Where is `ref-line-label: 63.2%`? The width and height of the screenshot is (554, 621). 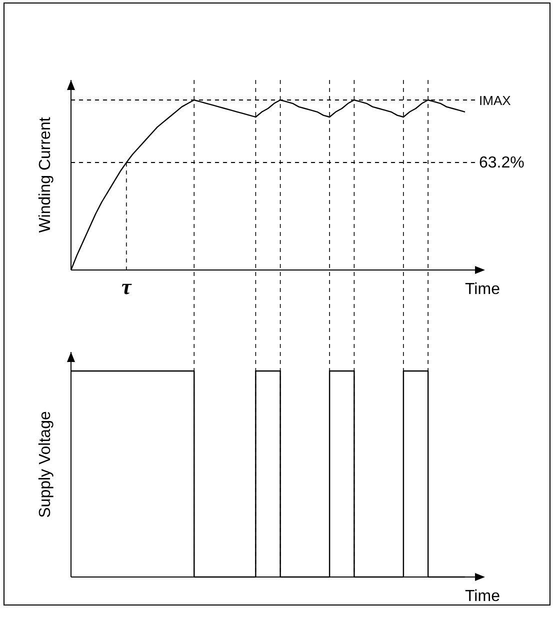
ref-line-label: 63.2% is located at coordinates (501, 163).